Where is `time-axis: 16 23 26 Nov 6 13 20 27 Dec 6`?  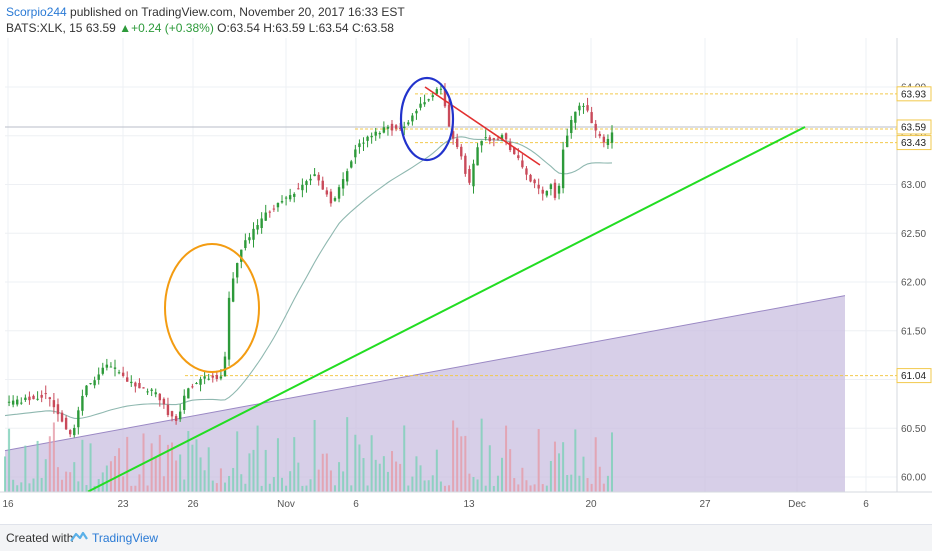 time-axis: 16 23 26 Nov 6 13 20 27 Dec 6 is located at coordinates (435, 504).